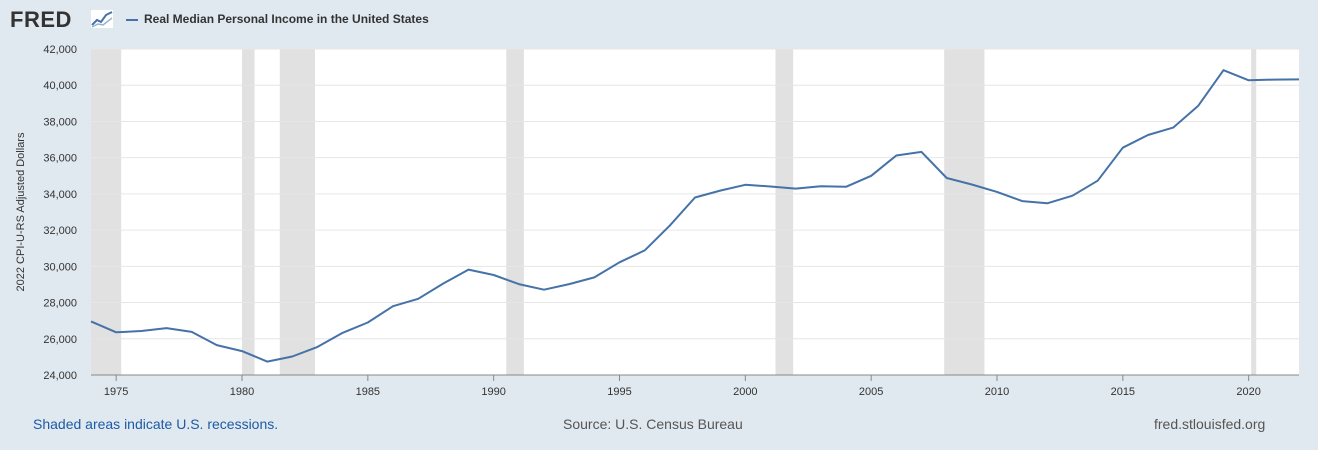  I want to click on x-tick-label: 2010, so click(997, 392).